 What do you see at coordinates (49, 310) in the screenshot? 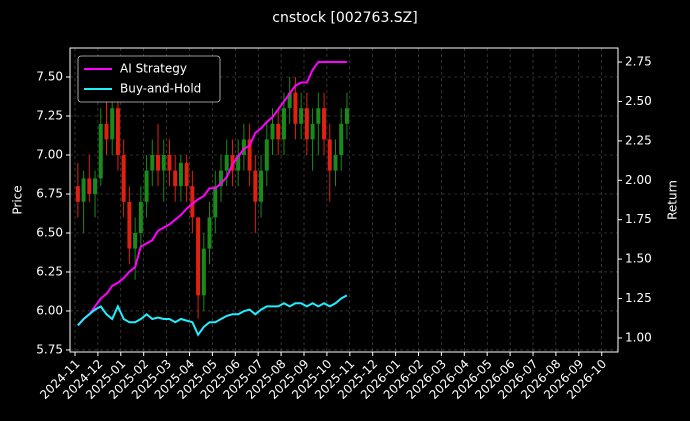
I see `y-tick-label: 6.00` at bounding box center [49, 310].